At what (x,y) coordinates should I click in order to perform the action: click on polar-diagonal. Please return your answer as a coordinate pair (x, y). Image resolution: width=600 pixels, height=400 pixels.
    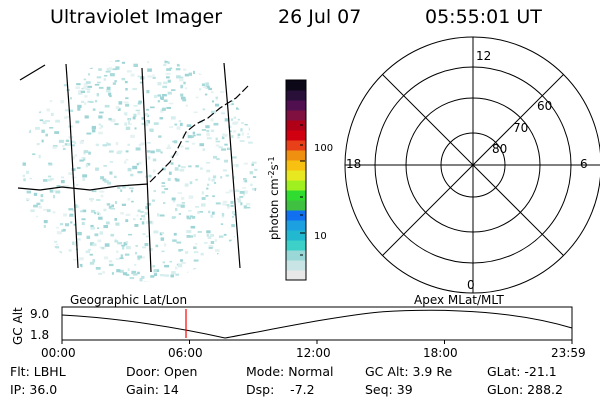
    Looking at the image, I should click on (473, 165).